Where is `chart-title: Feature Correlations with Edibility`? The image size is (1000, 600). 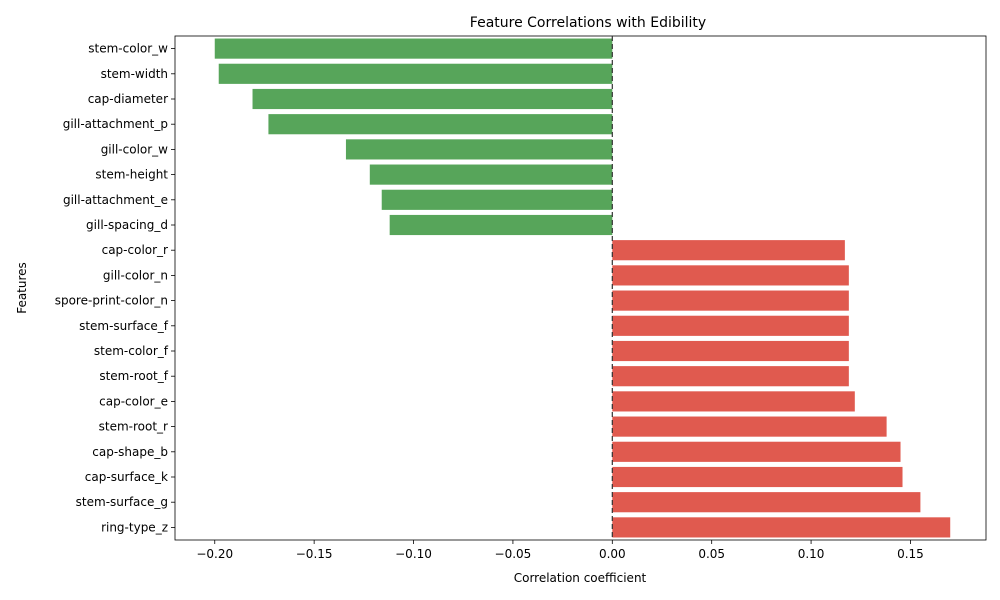 chart-title: Feature Correlations with Edibility is located at coordinates (588, 23).